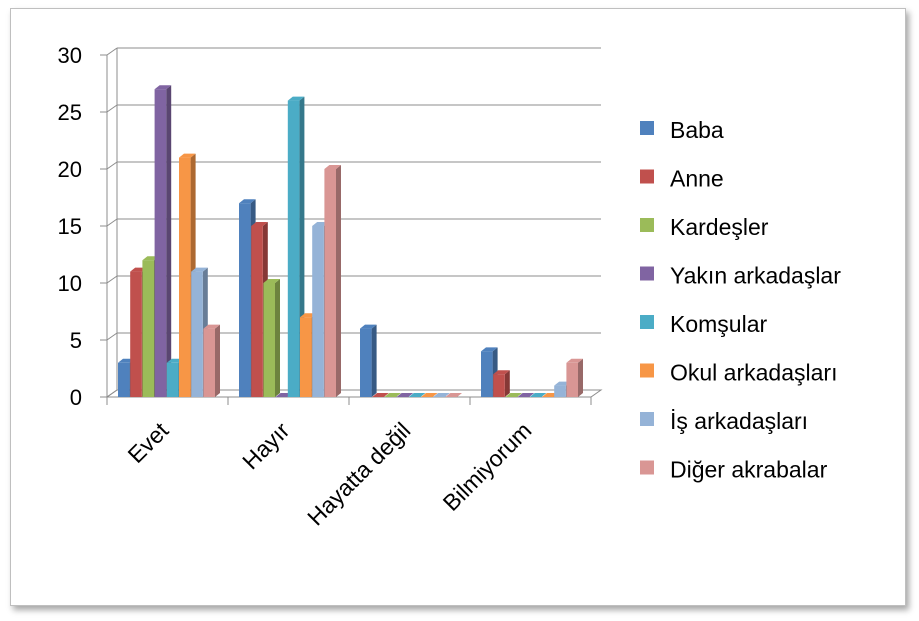 Image resolution: width=919 pixels, height=621 pixels. Describe the element at coordinates (560, 391) in the screenshot. I see `bar-i-arkada-lar--3` at that location.